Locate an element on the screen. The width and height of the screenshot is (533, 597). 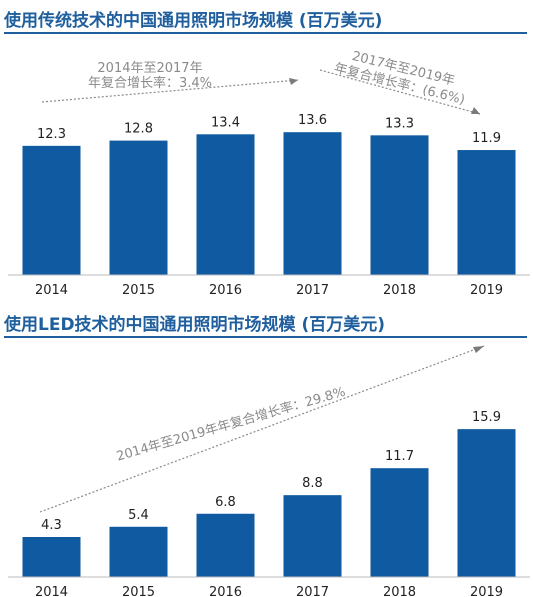
annotation-cagr-2014-2017-line1: 2014年至2017年 is located at coordinates (149, 68).